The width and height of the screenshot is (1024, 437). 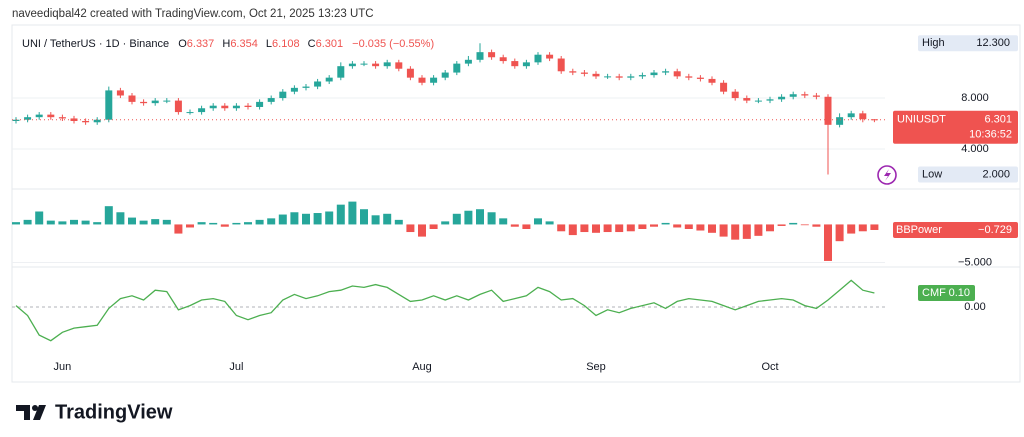 I want to click on ohlc-value: 6.354, so click(x=244, y=44).